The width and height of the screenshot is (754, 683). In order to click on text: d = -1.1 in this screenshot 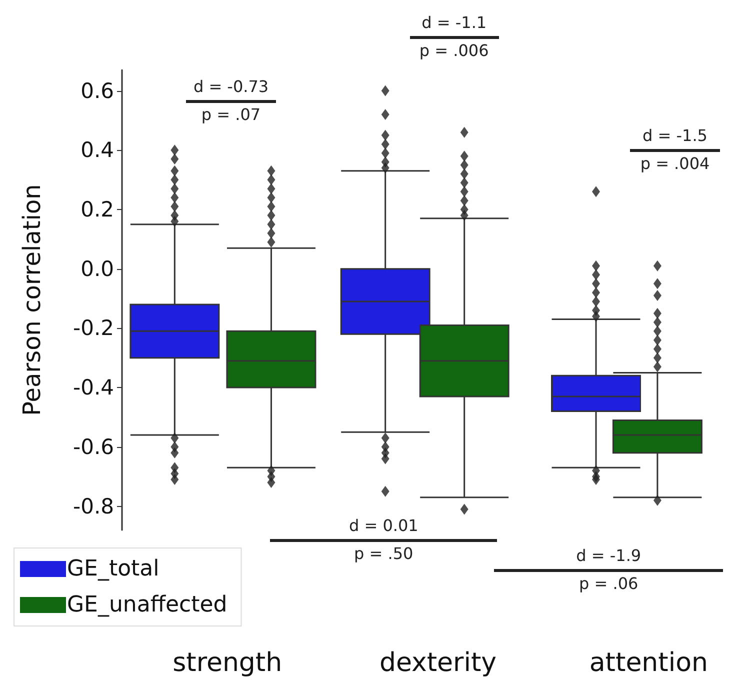, I will do `click(454, 22)`.